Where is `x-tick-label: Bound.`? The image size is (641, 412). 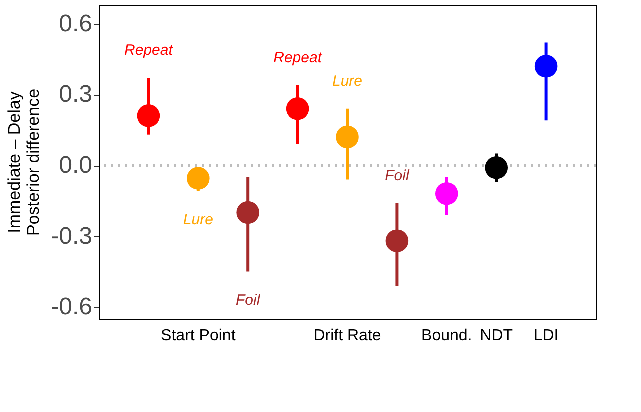
x-tick-label: Bound. is located at coordinates (447, 336).